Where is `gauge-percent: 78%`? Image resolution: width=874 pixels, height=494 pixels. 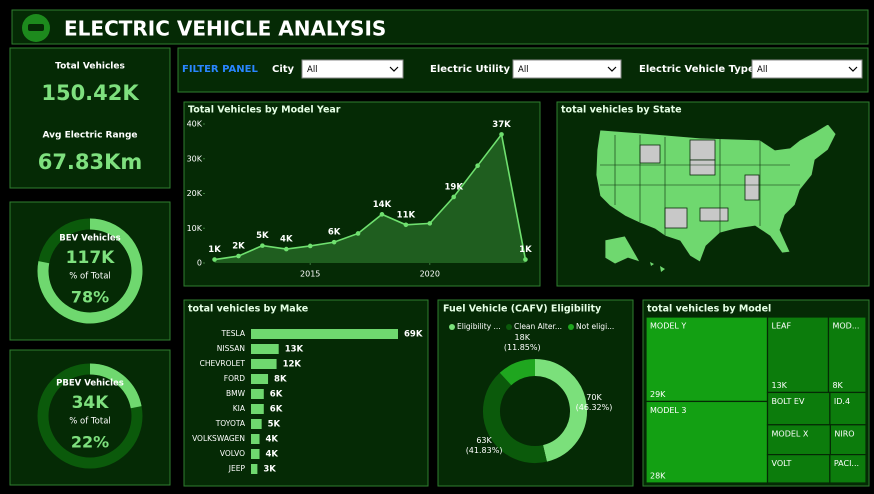
gauge-percent: 78% is located at coordinates (90, 297).